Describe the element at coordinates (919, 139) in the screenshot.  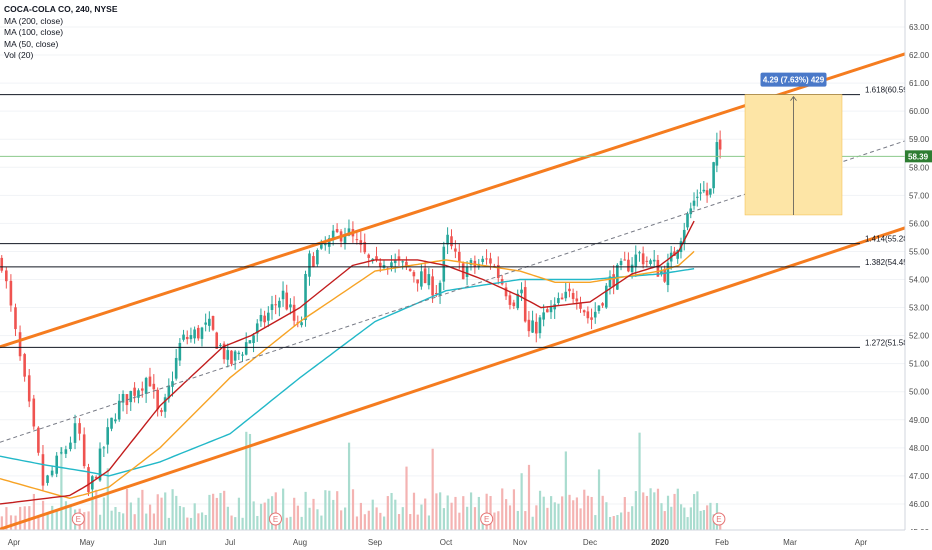
I see `price-tick-label: 59.00` at that location.